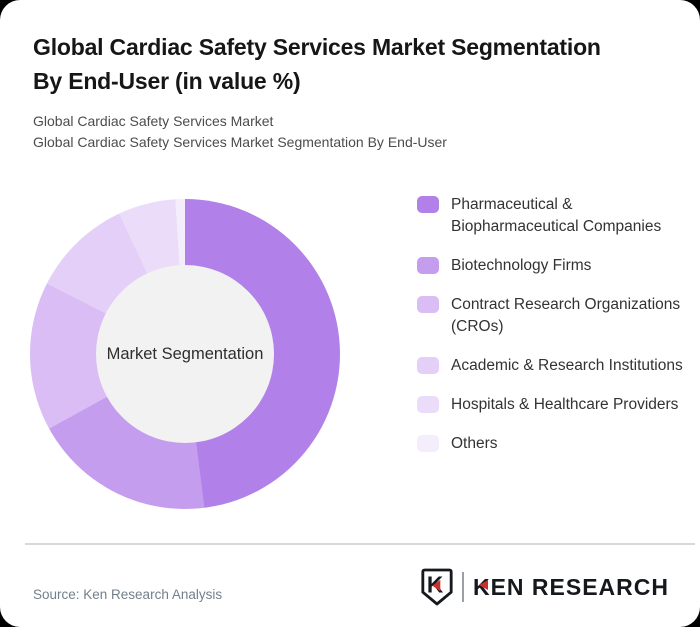 The width and height of the screenshot is (700, 627). Describe the element at coordinates (552, 444) in the screenshot. I see `legend-item-others: Others` at that location.